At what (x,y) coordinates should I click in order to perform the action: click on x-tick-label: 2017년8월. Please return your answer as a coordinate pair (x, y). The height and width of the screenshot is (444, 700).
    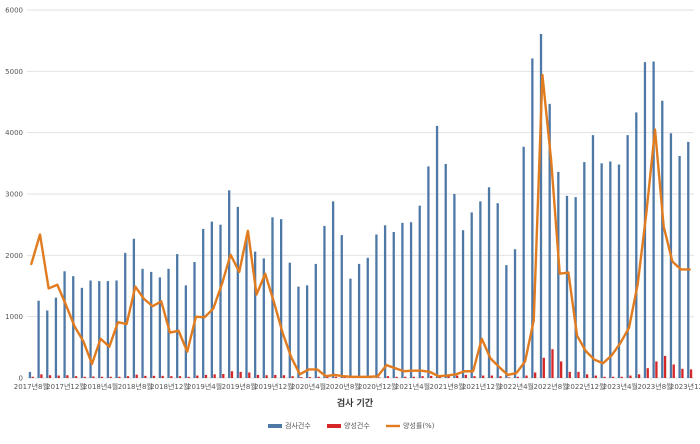
    Looking at the image, I should click on (31, 386).